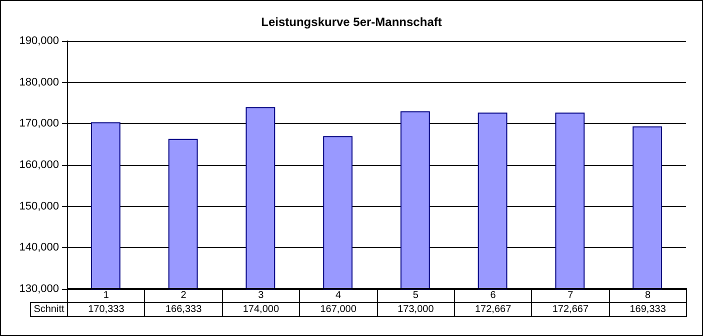  Describe the element at coordinates (415, 309) in the screenshot. I see `data-label: 173,000` at that location.